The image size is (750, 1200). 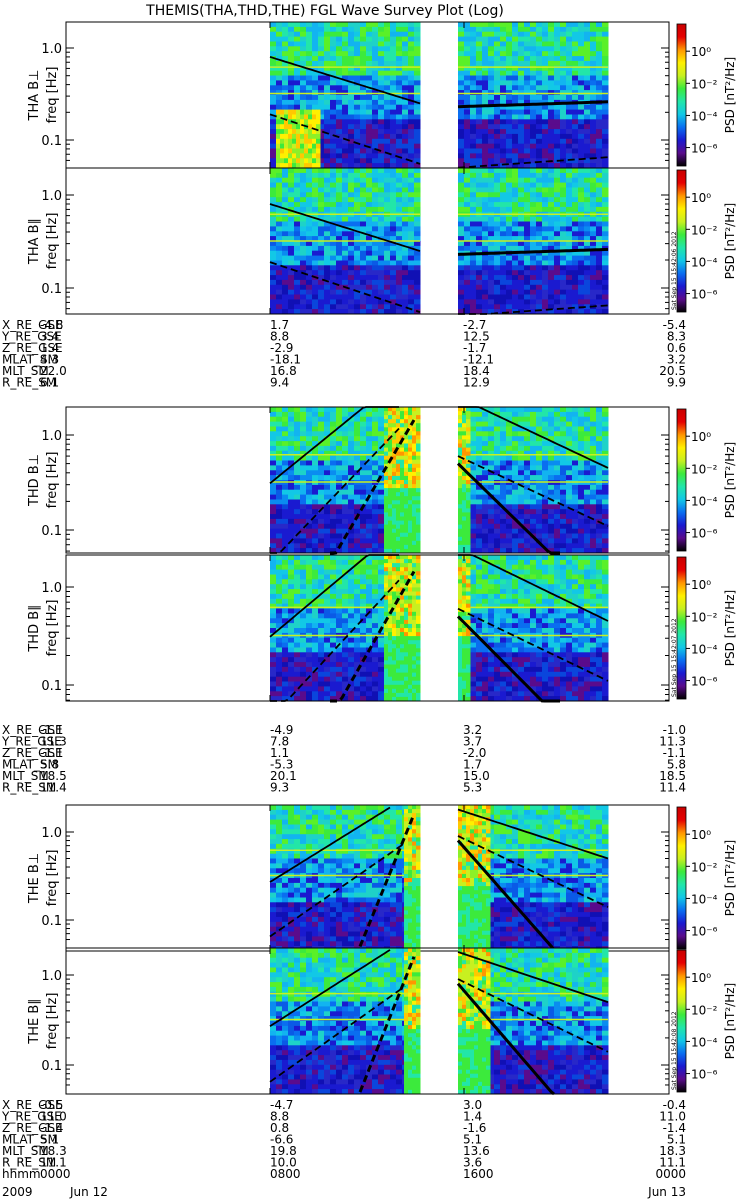 I want to click on colorbar, so click(x=681, y=95).